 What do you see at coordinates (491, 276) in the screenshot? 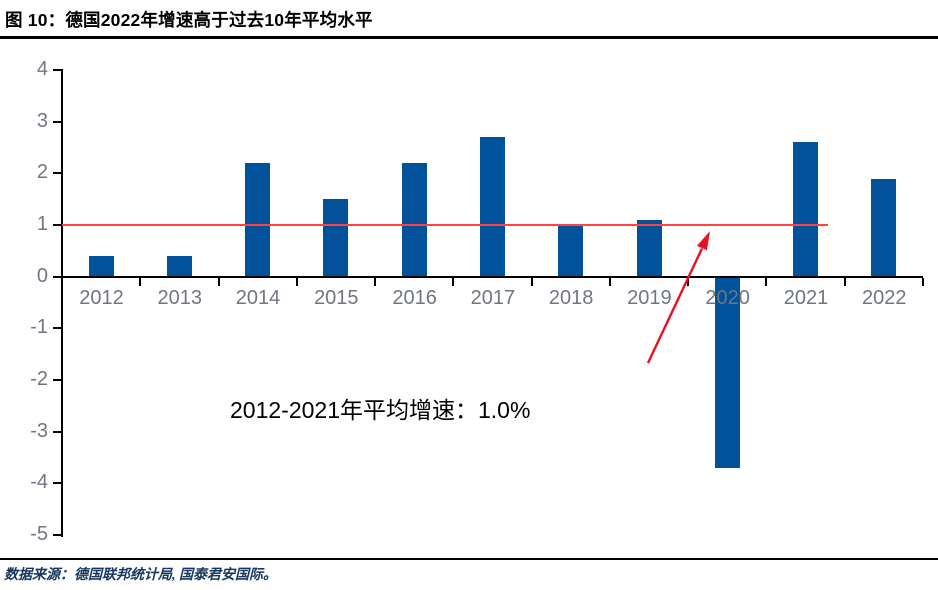
I see `x-axis-zero-line` at bounding box center [491, 276].